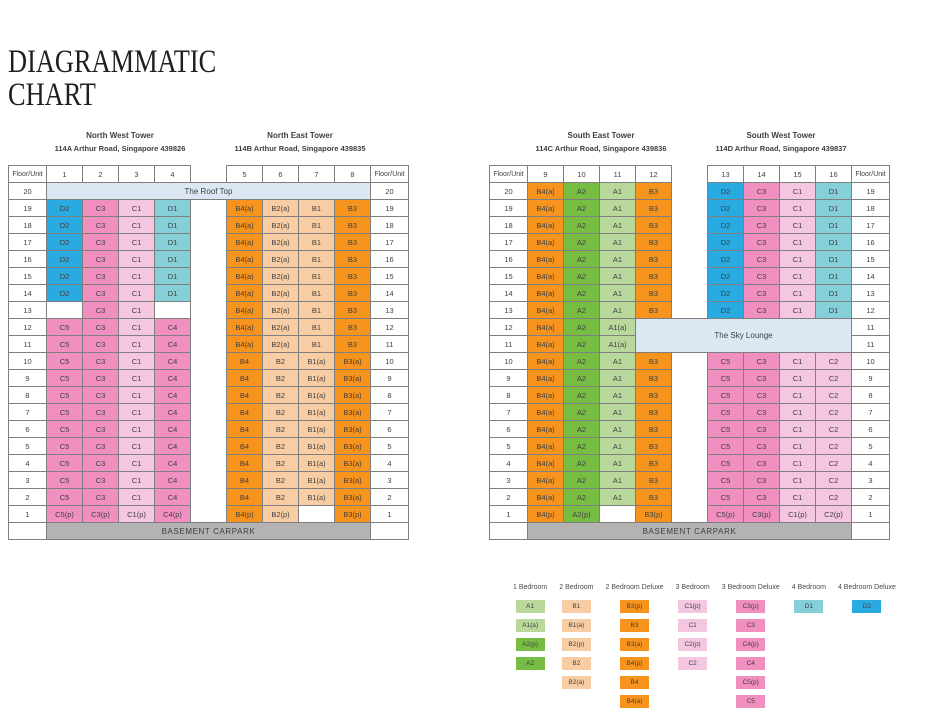 The height and width of the screenshot is (717, 943). I want to click on floor-row: 13 C3 C1 B4(a) B2(a) B1 B3 13, so click(208, 310).